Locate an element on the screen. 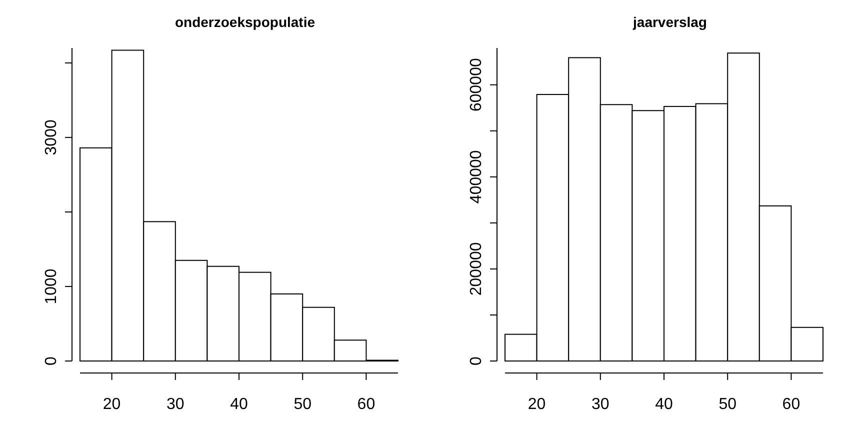 The height and width of the screenshot is (439, 851). y-tick-label: 3000 is located at coordinates (51, 138).